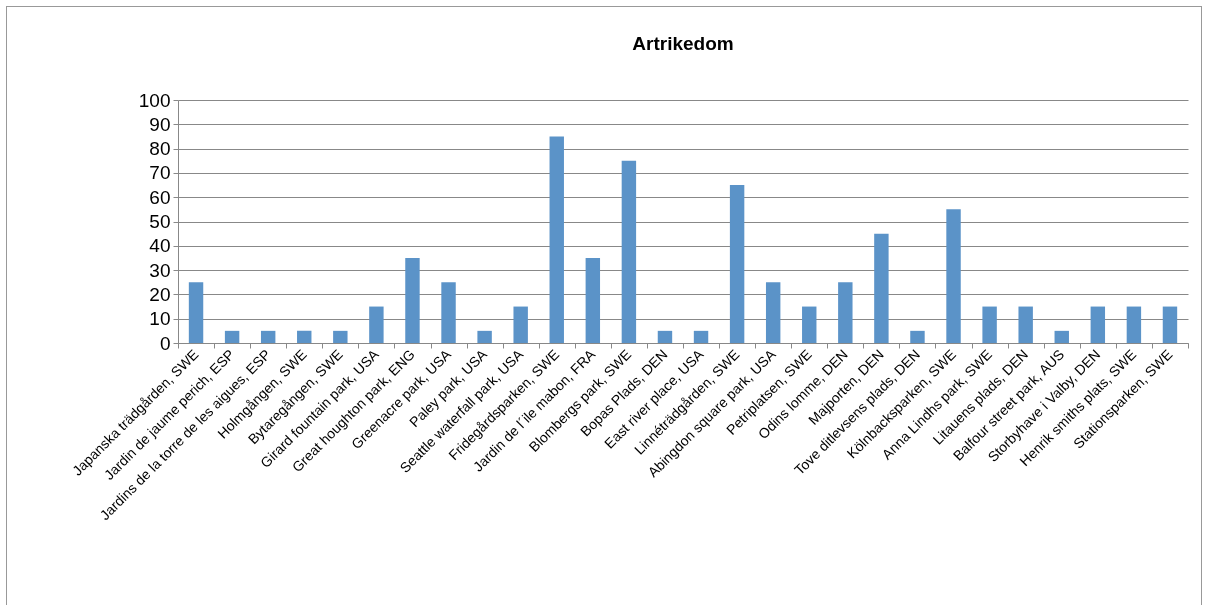 This screenshot has height=605, width=1206. Describe the element at coordinates (160, 294) in the screenshot. I see `y-tick-label: 20` at that location.